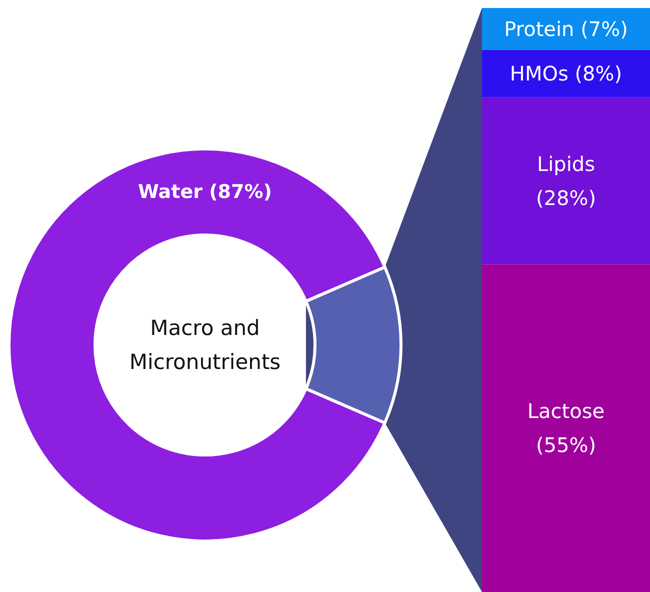 This screenshot has height=592, width=650. I want to click on series-label: Protein, so click(539, 28).